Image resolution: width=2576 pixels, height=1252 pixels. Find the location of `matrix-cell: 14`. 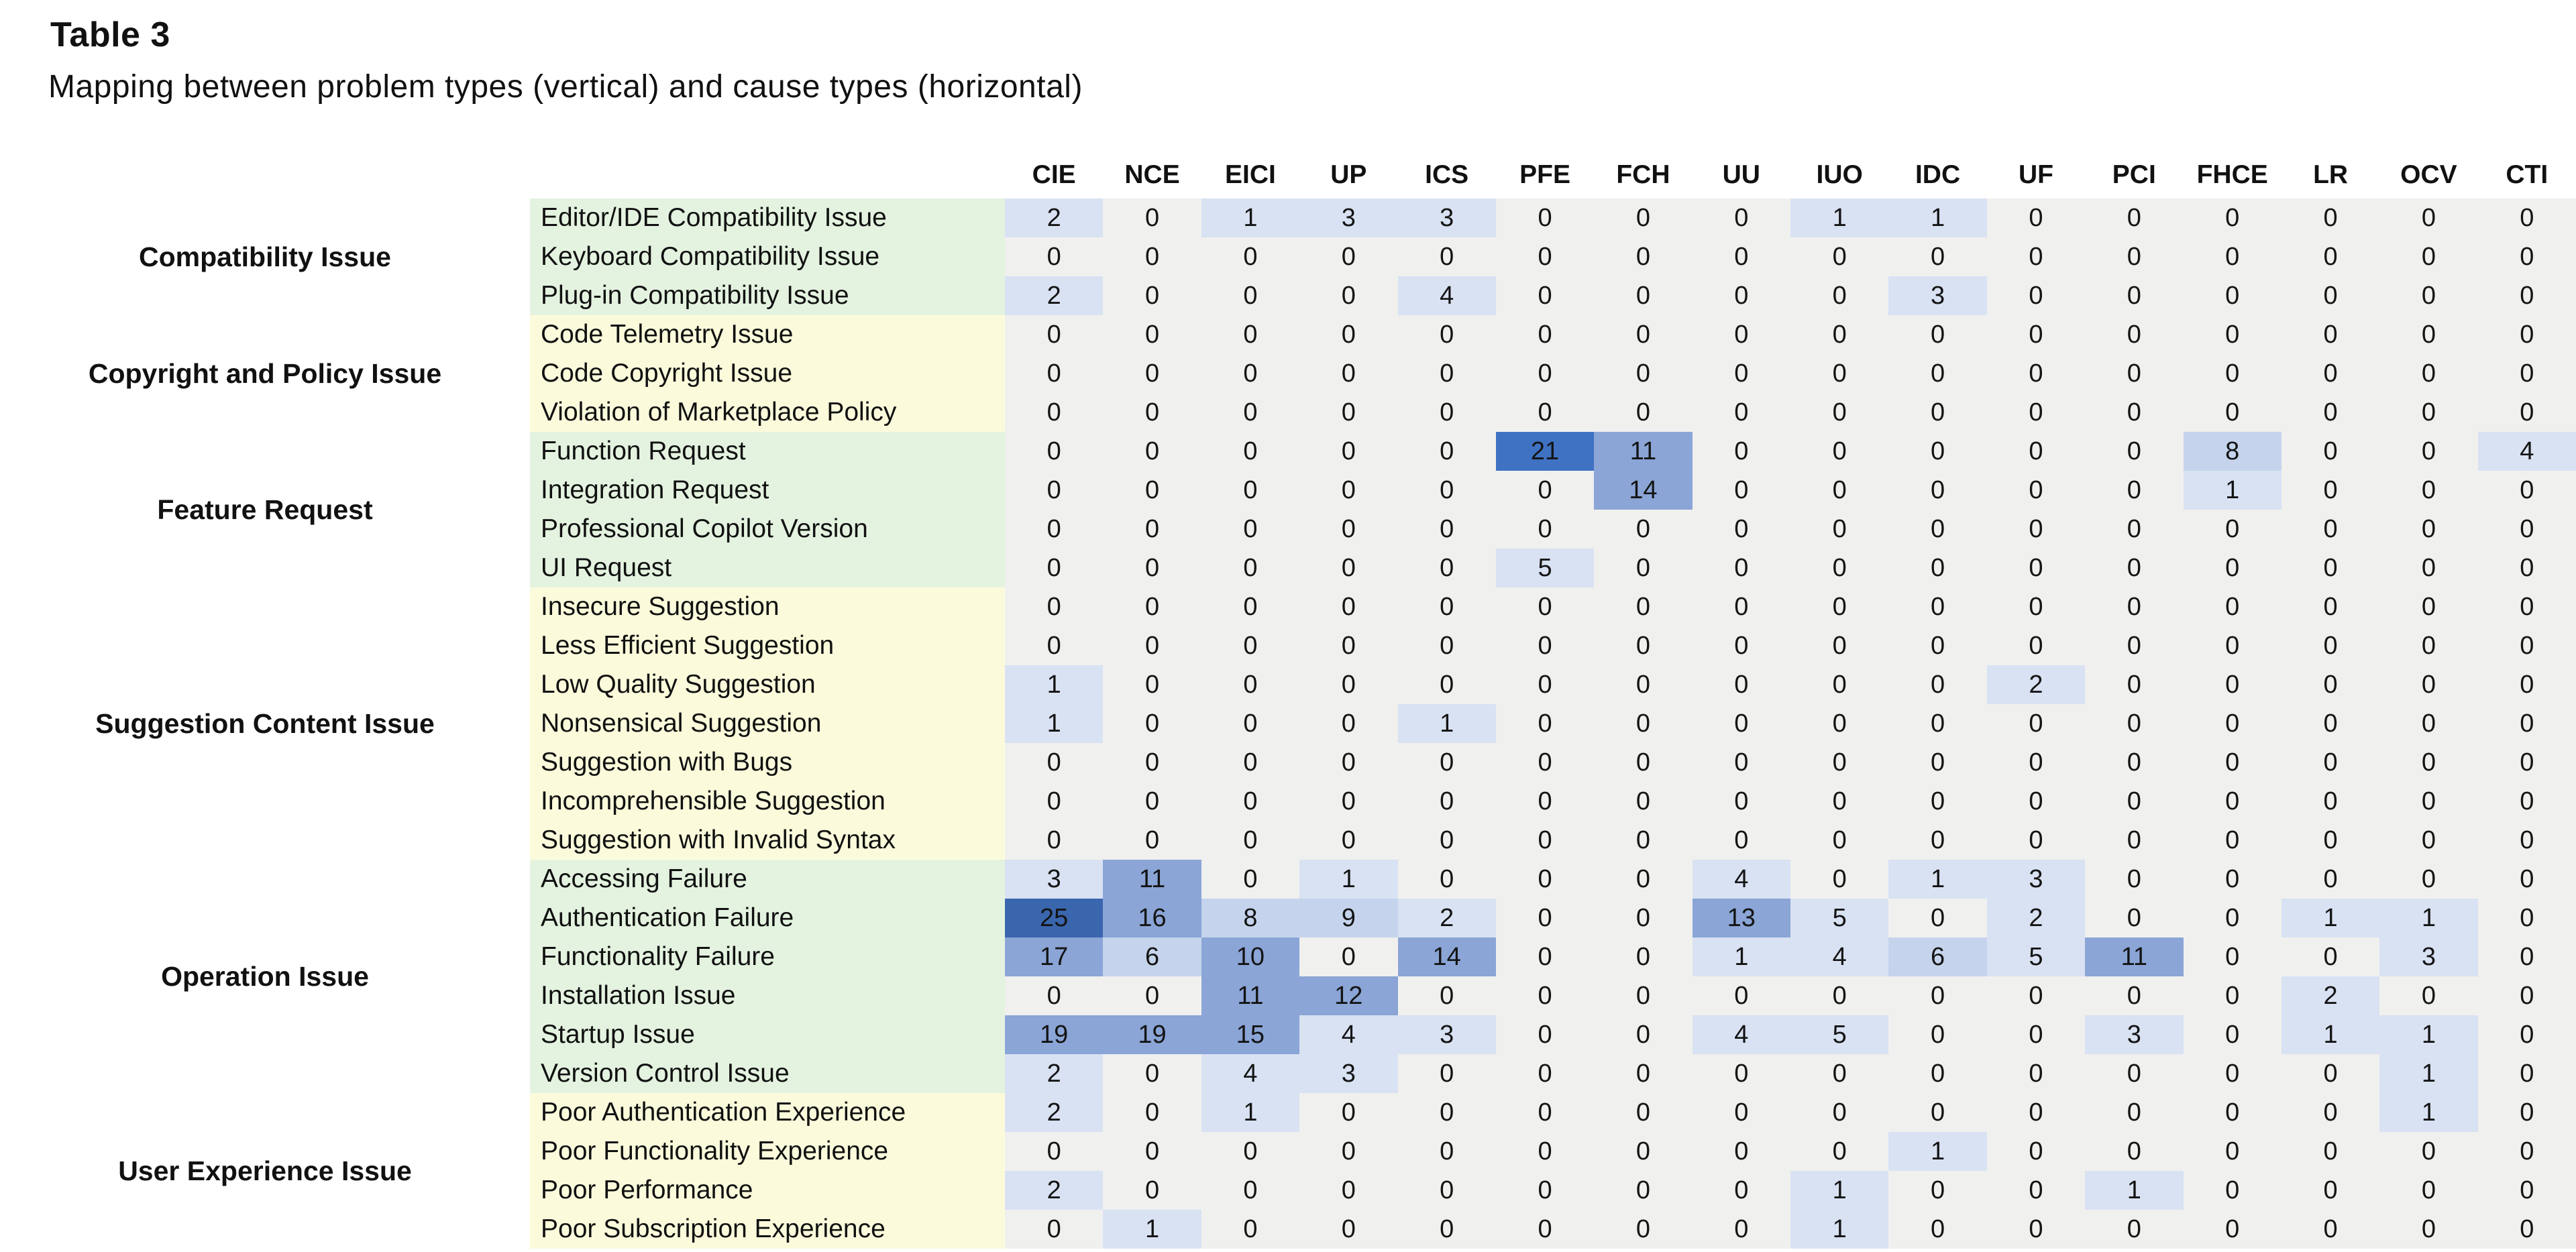

matrix-cell: 14 is located at coordinates (1446, 957).